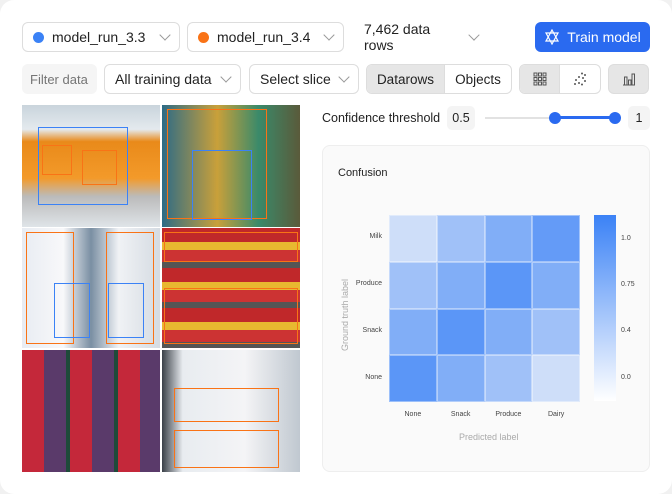 The image size is (672, 494). I want to click on chart-title: Confusion, so click(363, 173).